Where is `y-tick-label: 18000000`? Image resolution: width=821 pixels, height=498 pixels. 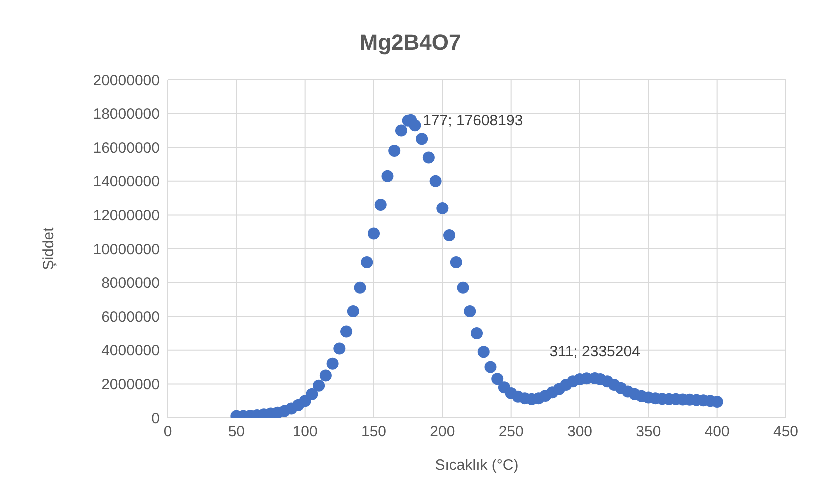 y-tick-label: 18000000 is located at coordinates (126, 115).